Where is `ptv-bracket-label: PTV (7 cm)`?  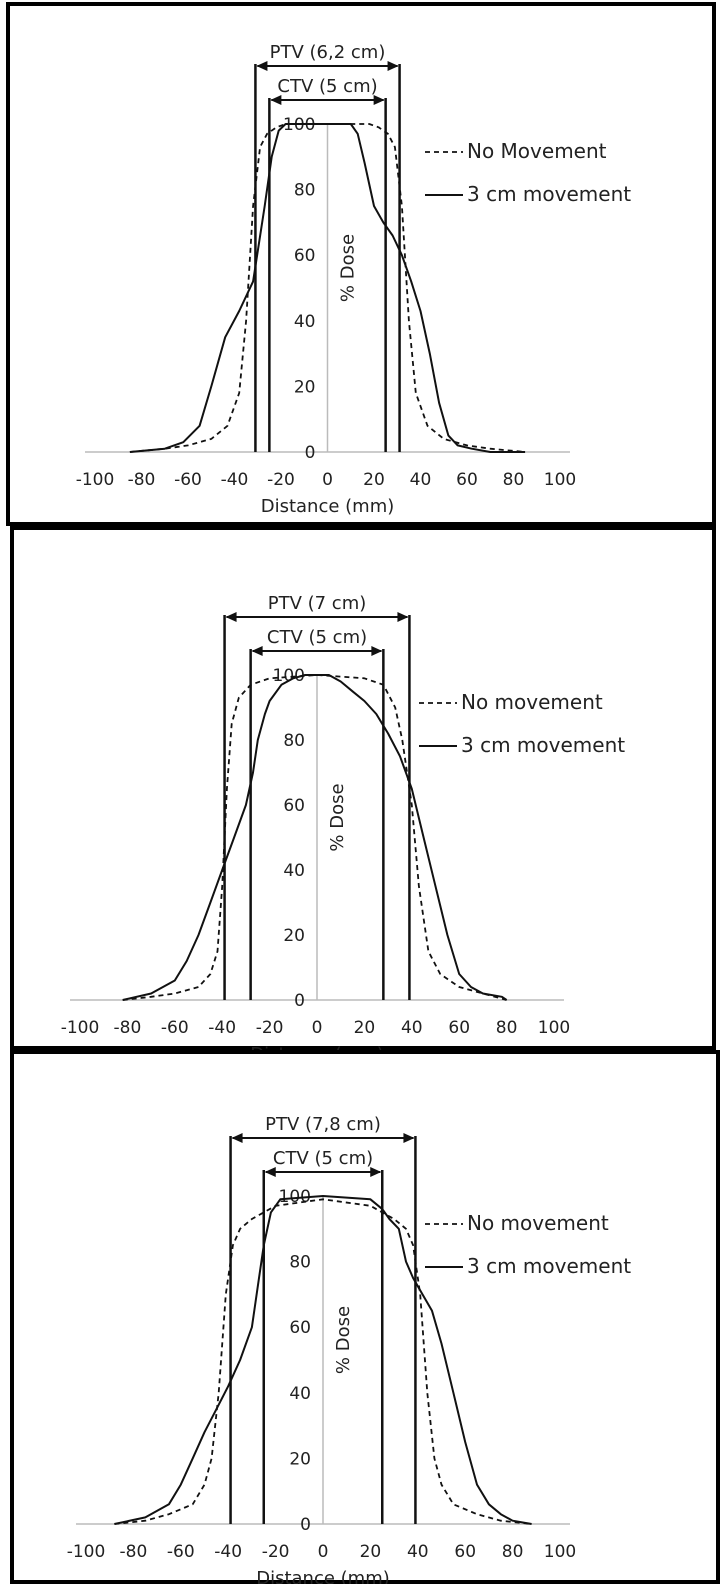
ptv-bracket-label: PTV (7 cm) is located at coordinates (317, 603).